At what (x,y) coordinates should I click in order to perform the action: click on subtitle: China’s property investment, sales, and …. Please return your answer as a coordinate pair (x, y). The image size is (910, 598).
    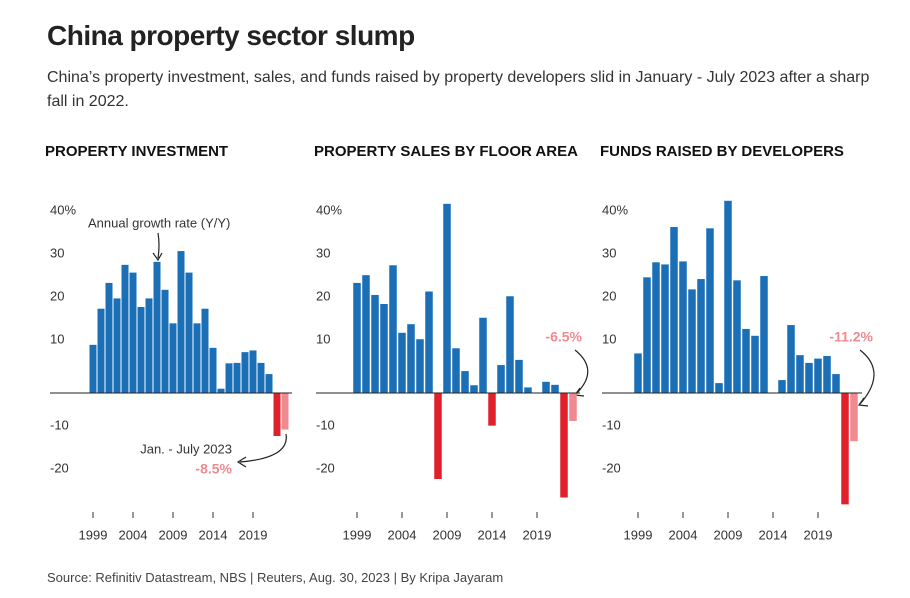
    Looking at the image, I should click on (458, 89).